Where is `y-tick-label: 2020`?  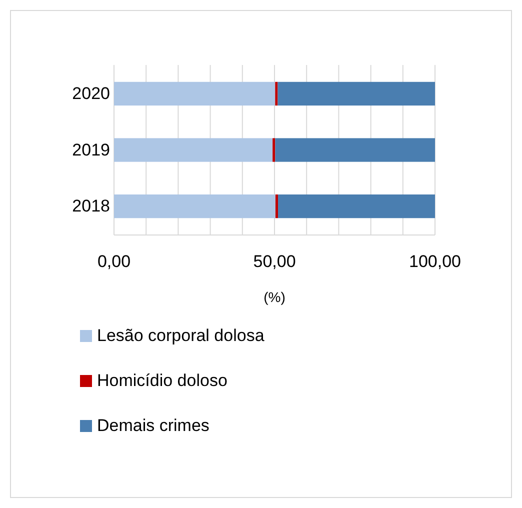
y-tick-label: 2020 is located at coordinates (91, 94).